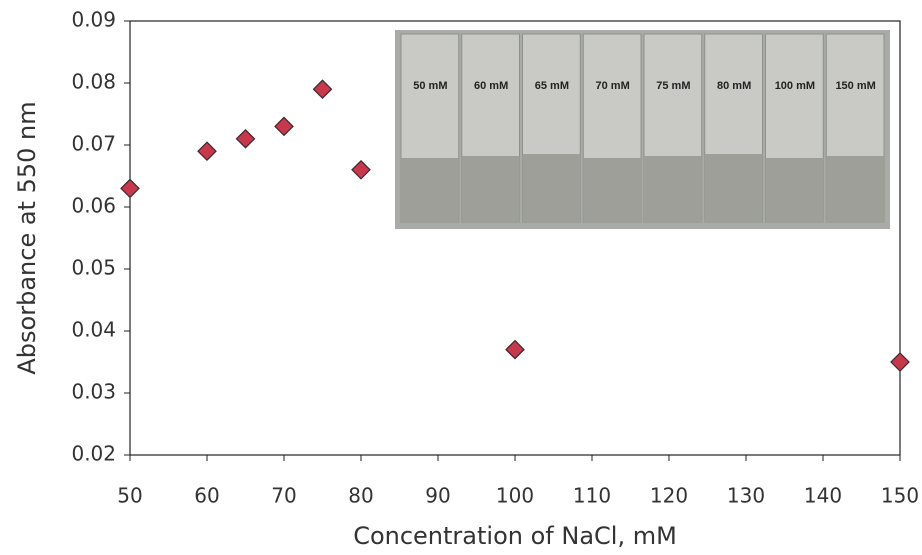 This screenshot has height=555, width=922. Describe the element at coordinates (93, 144) in the screenshot. I see `y-tick-label: 0.07` at that location.